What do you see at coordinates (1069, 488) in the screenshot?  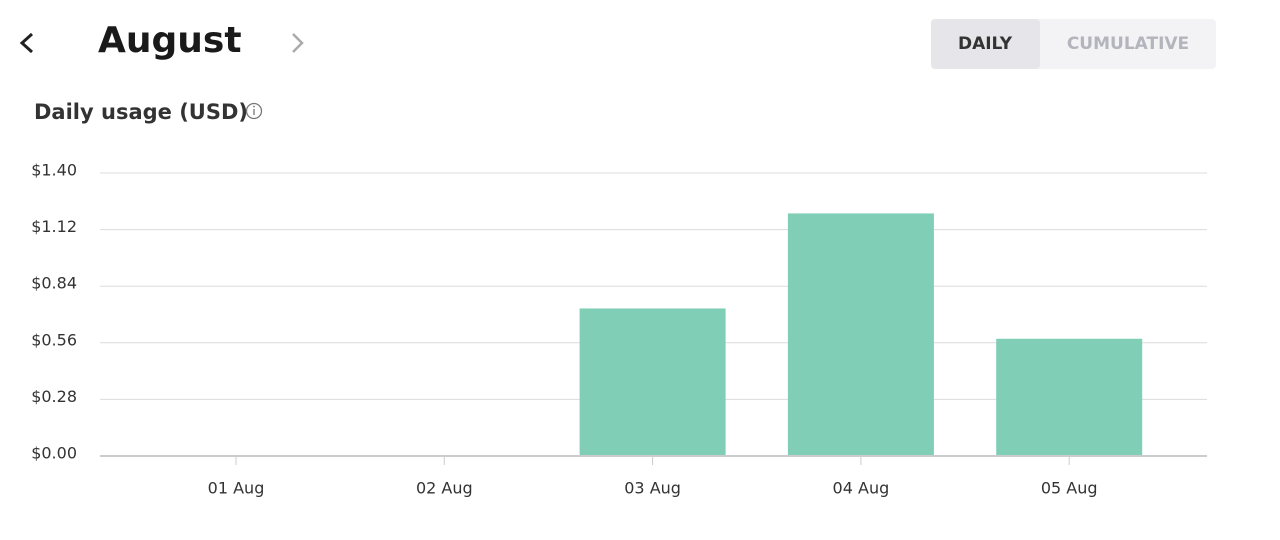 I see `x-tick-label: 05 Aug` at bounding box center [1069, 488].